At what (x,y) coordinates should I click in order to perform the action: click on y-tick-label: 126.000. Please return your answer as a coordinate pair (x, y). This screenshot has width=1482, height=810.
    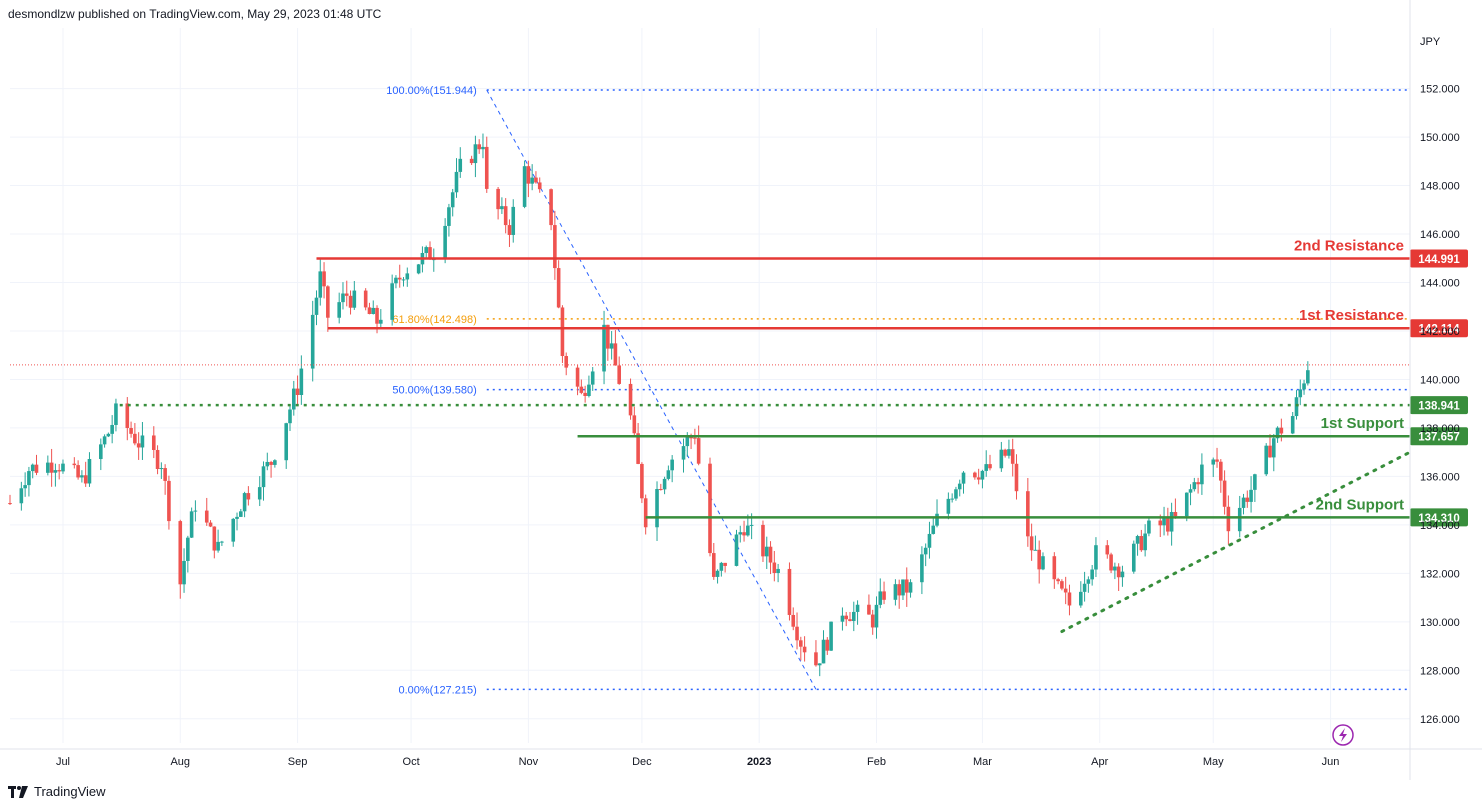
    Looking at the image, I should click on (1440, 720).